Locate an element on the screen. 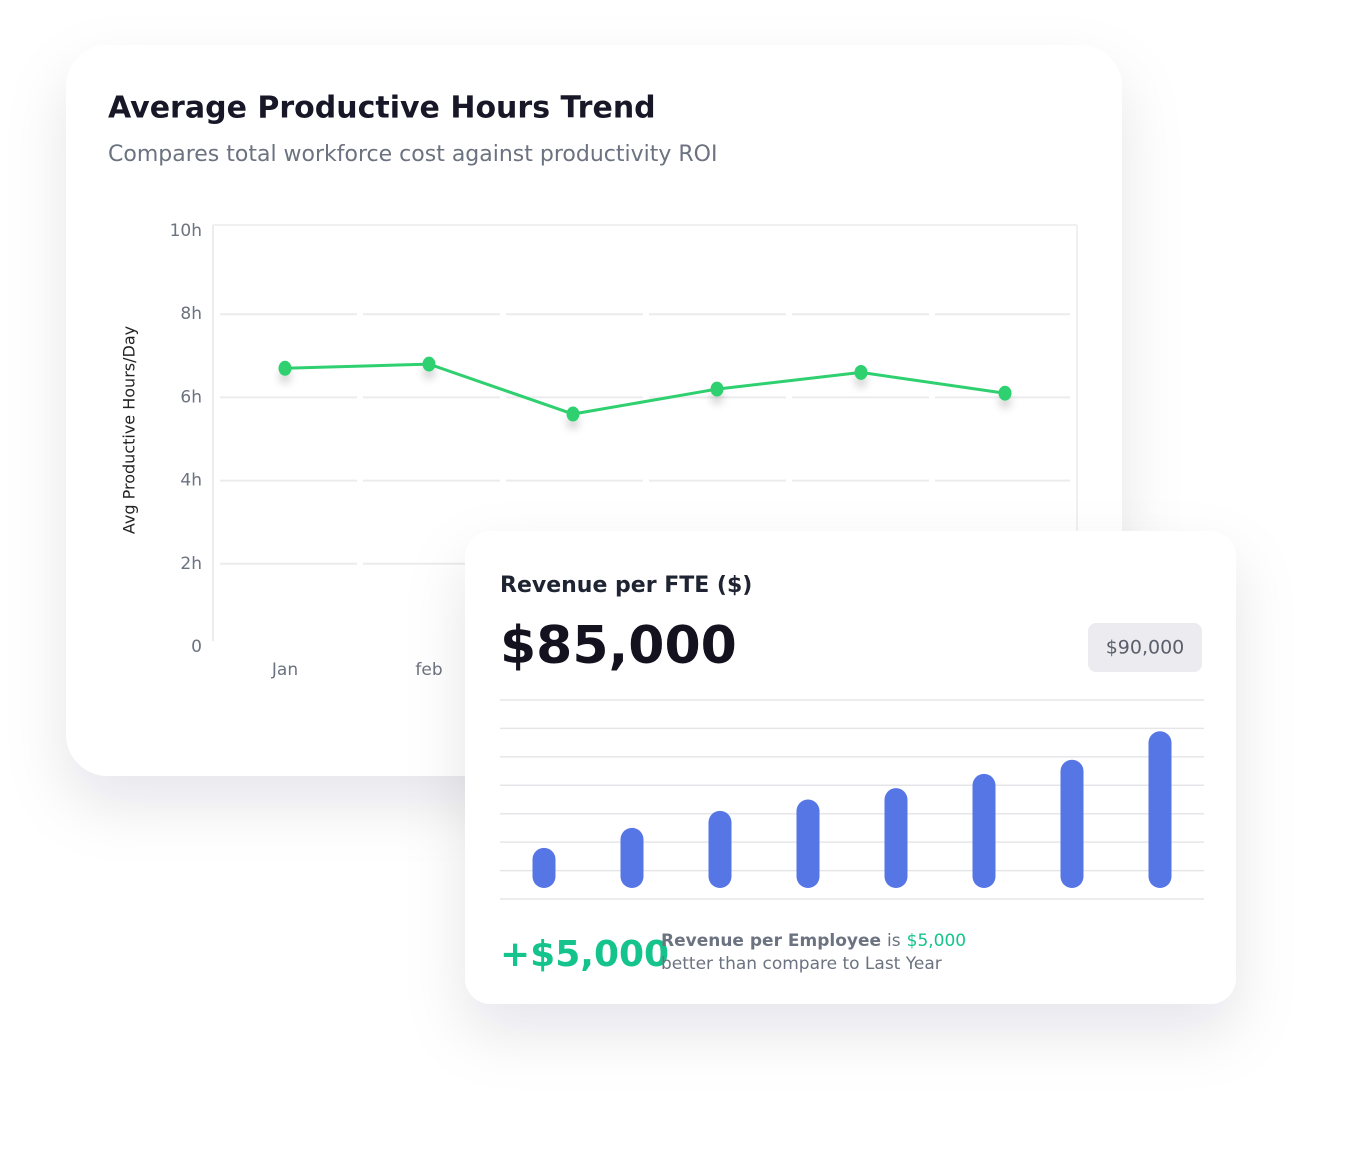  bar-chart is located at coordinates (852, 799).